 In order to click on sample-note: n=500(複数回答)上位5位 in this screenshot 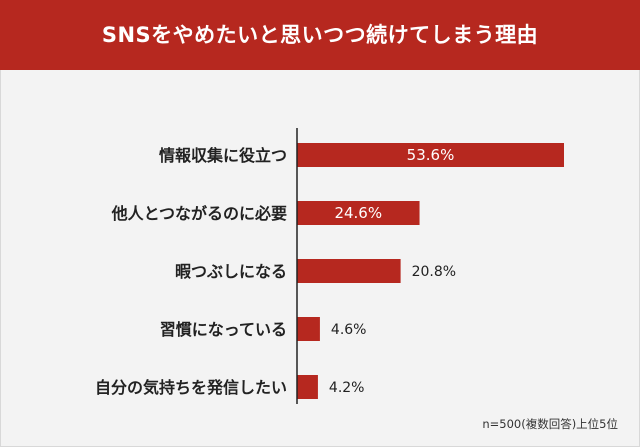, I will do `click(550, 424)`.